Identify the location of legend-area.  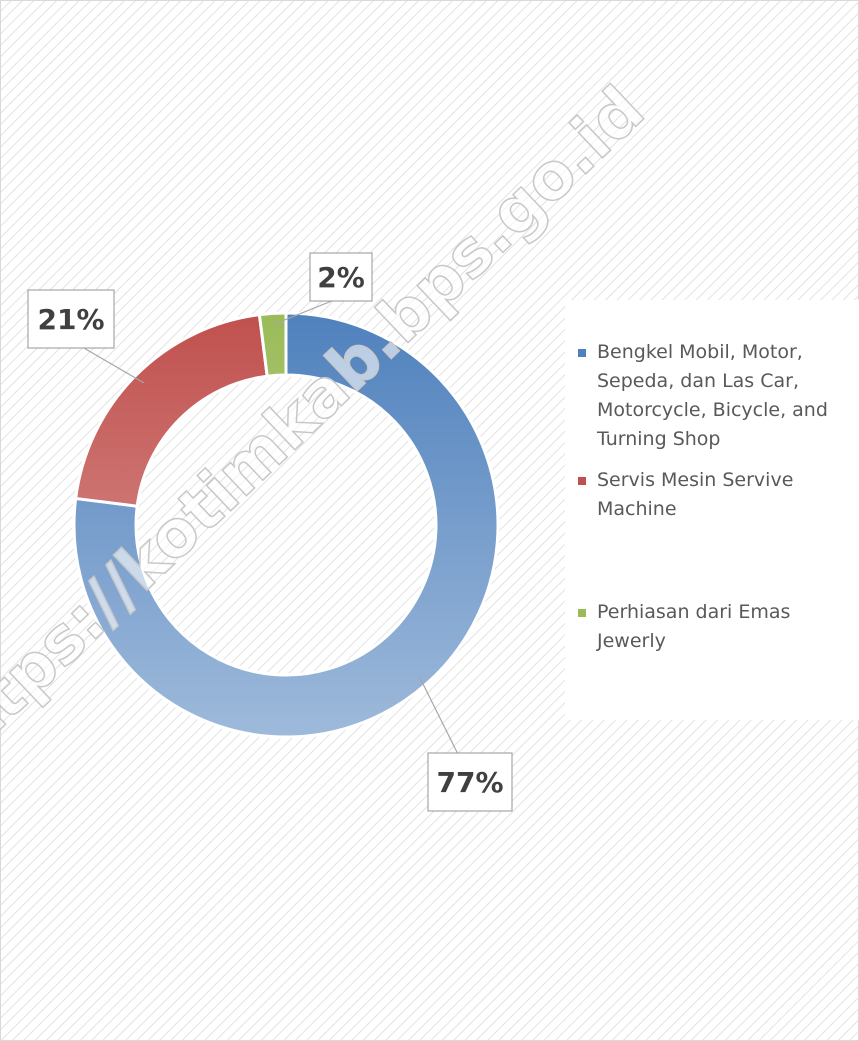
(712, 510).